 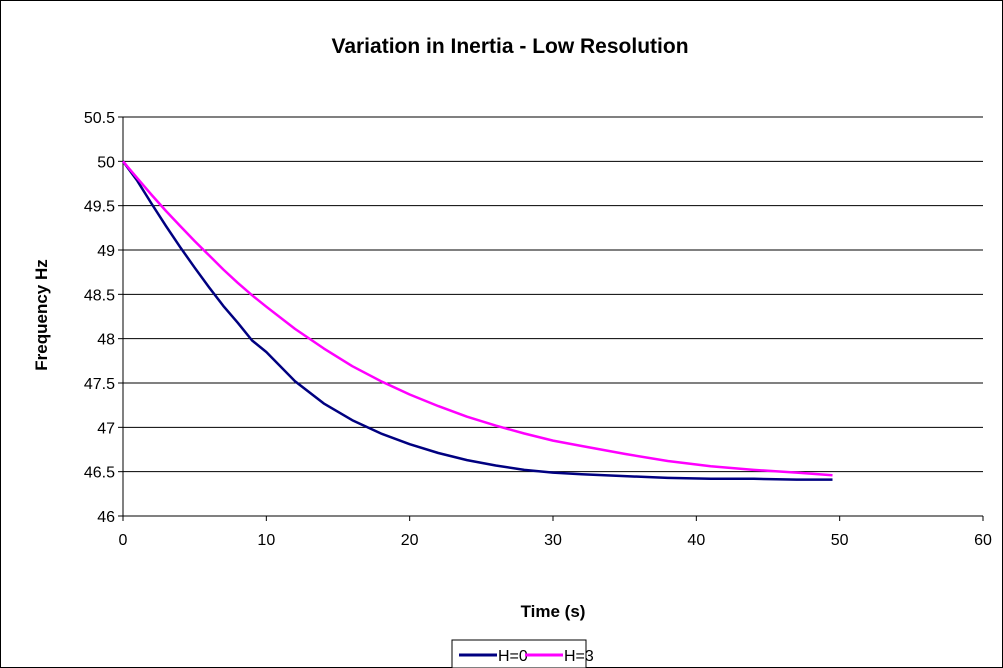 What do you see at coordinates (99, 207) in the screenshot?
I see `y-tick-label: 49.5` at bounding box center [99, 207].